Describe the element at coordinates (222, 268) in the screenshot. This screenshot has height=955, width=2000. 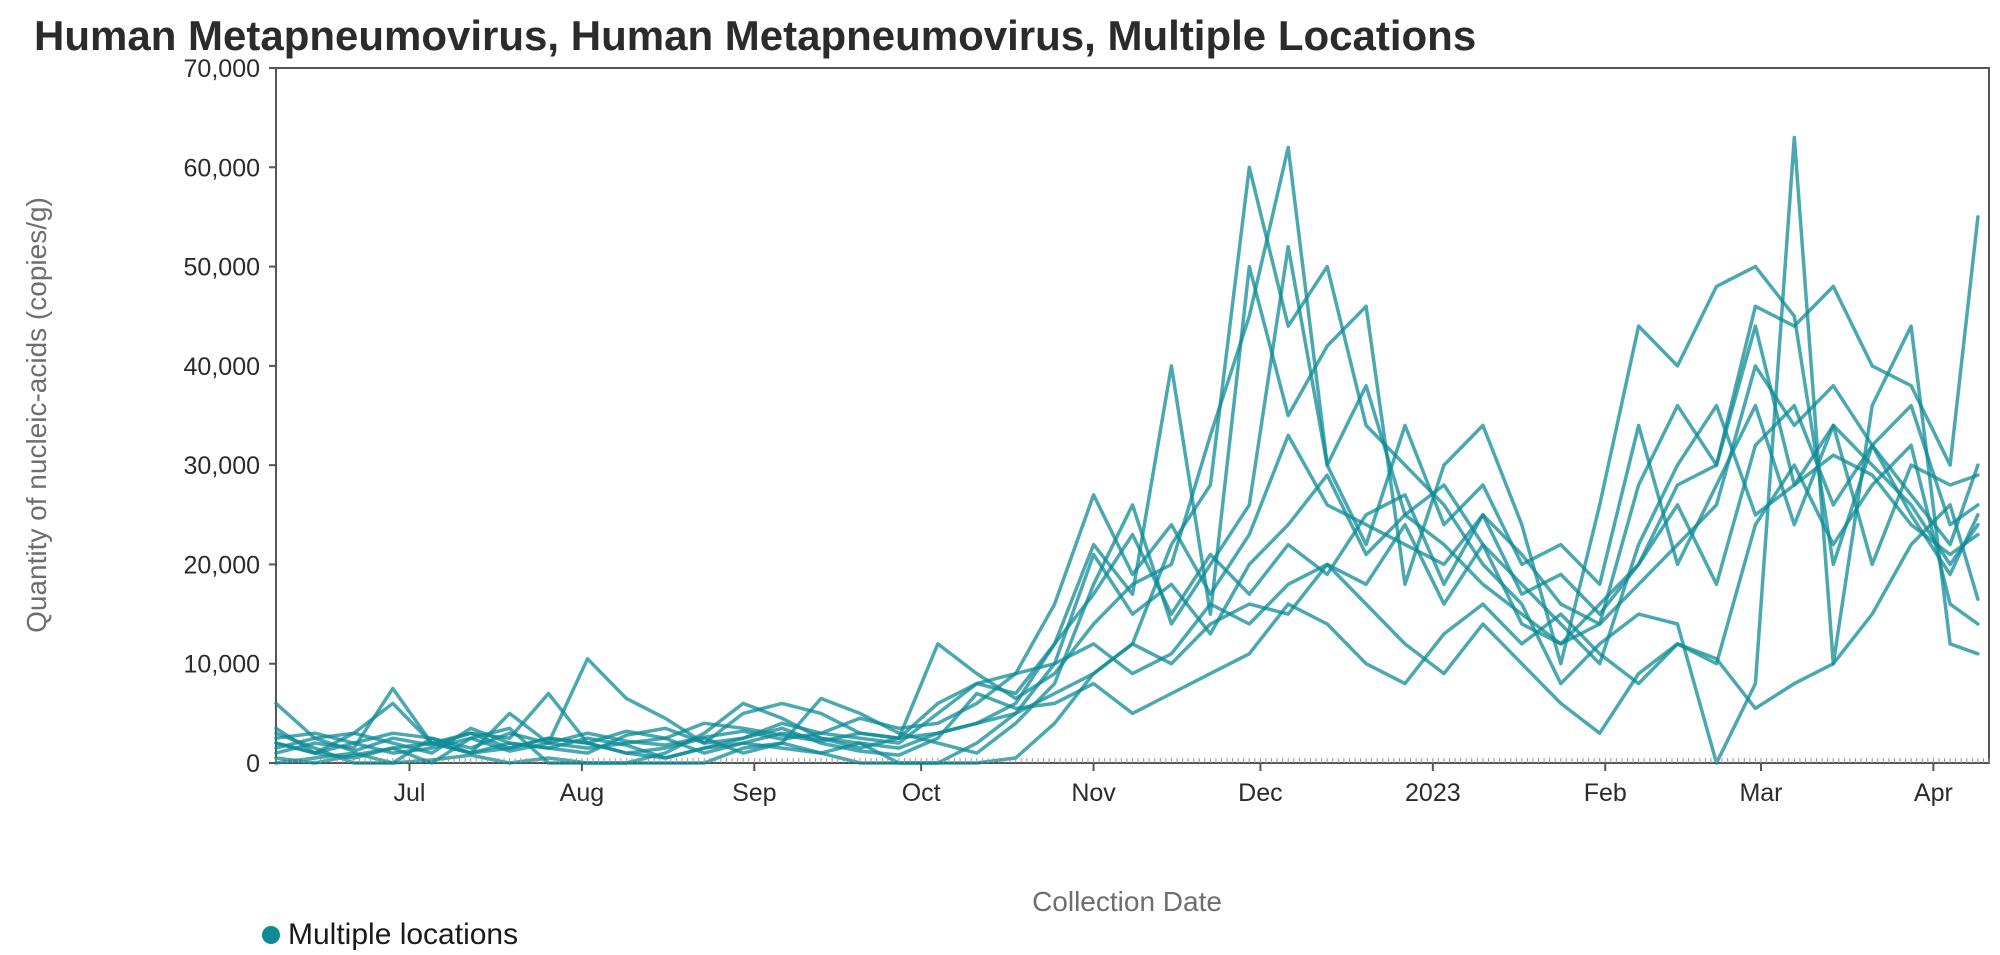
I see `y-tick-label: 50,000` at that location.